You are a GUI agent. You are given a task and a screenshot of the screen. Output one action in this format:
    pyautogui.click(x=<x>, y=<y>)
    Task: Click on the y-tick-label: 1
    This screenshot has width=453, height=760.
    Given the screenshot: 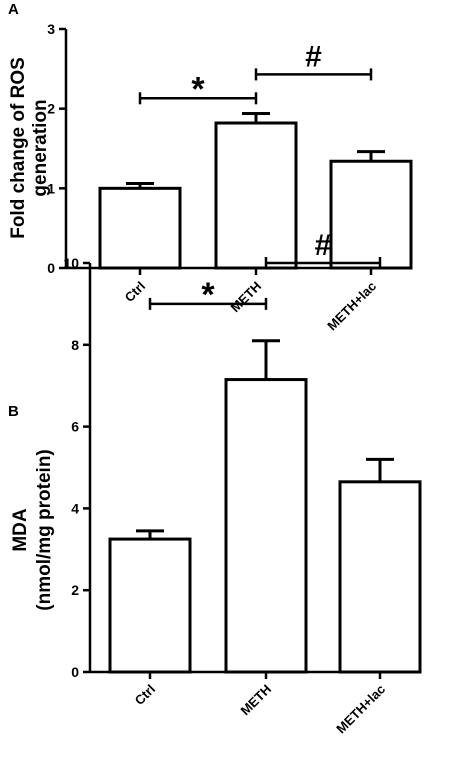 What is the action you would take?
    pyautogui.click(x=51, y=188)
    